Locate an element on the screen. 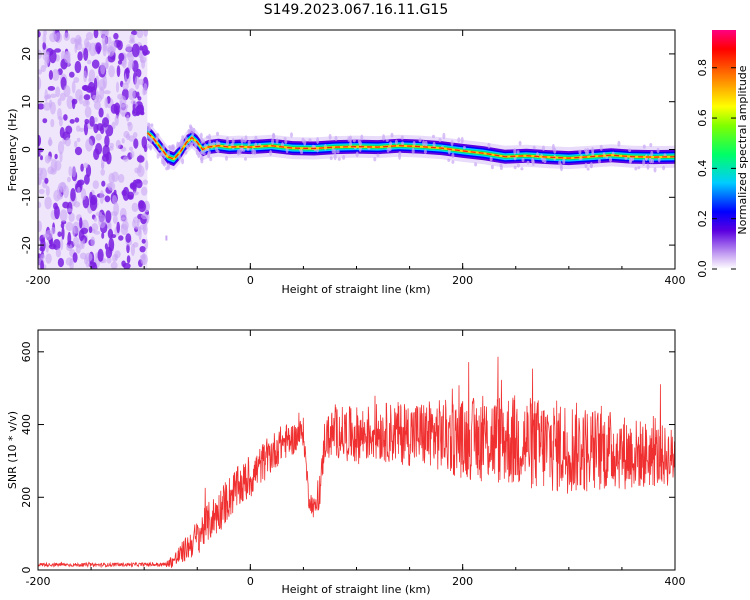  spectrogram-x-tick-label: 400 is located at coordinates (675, 280).